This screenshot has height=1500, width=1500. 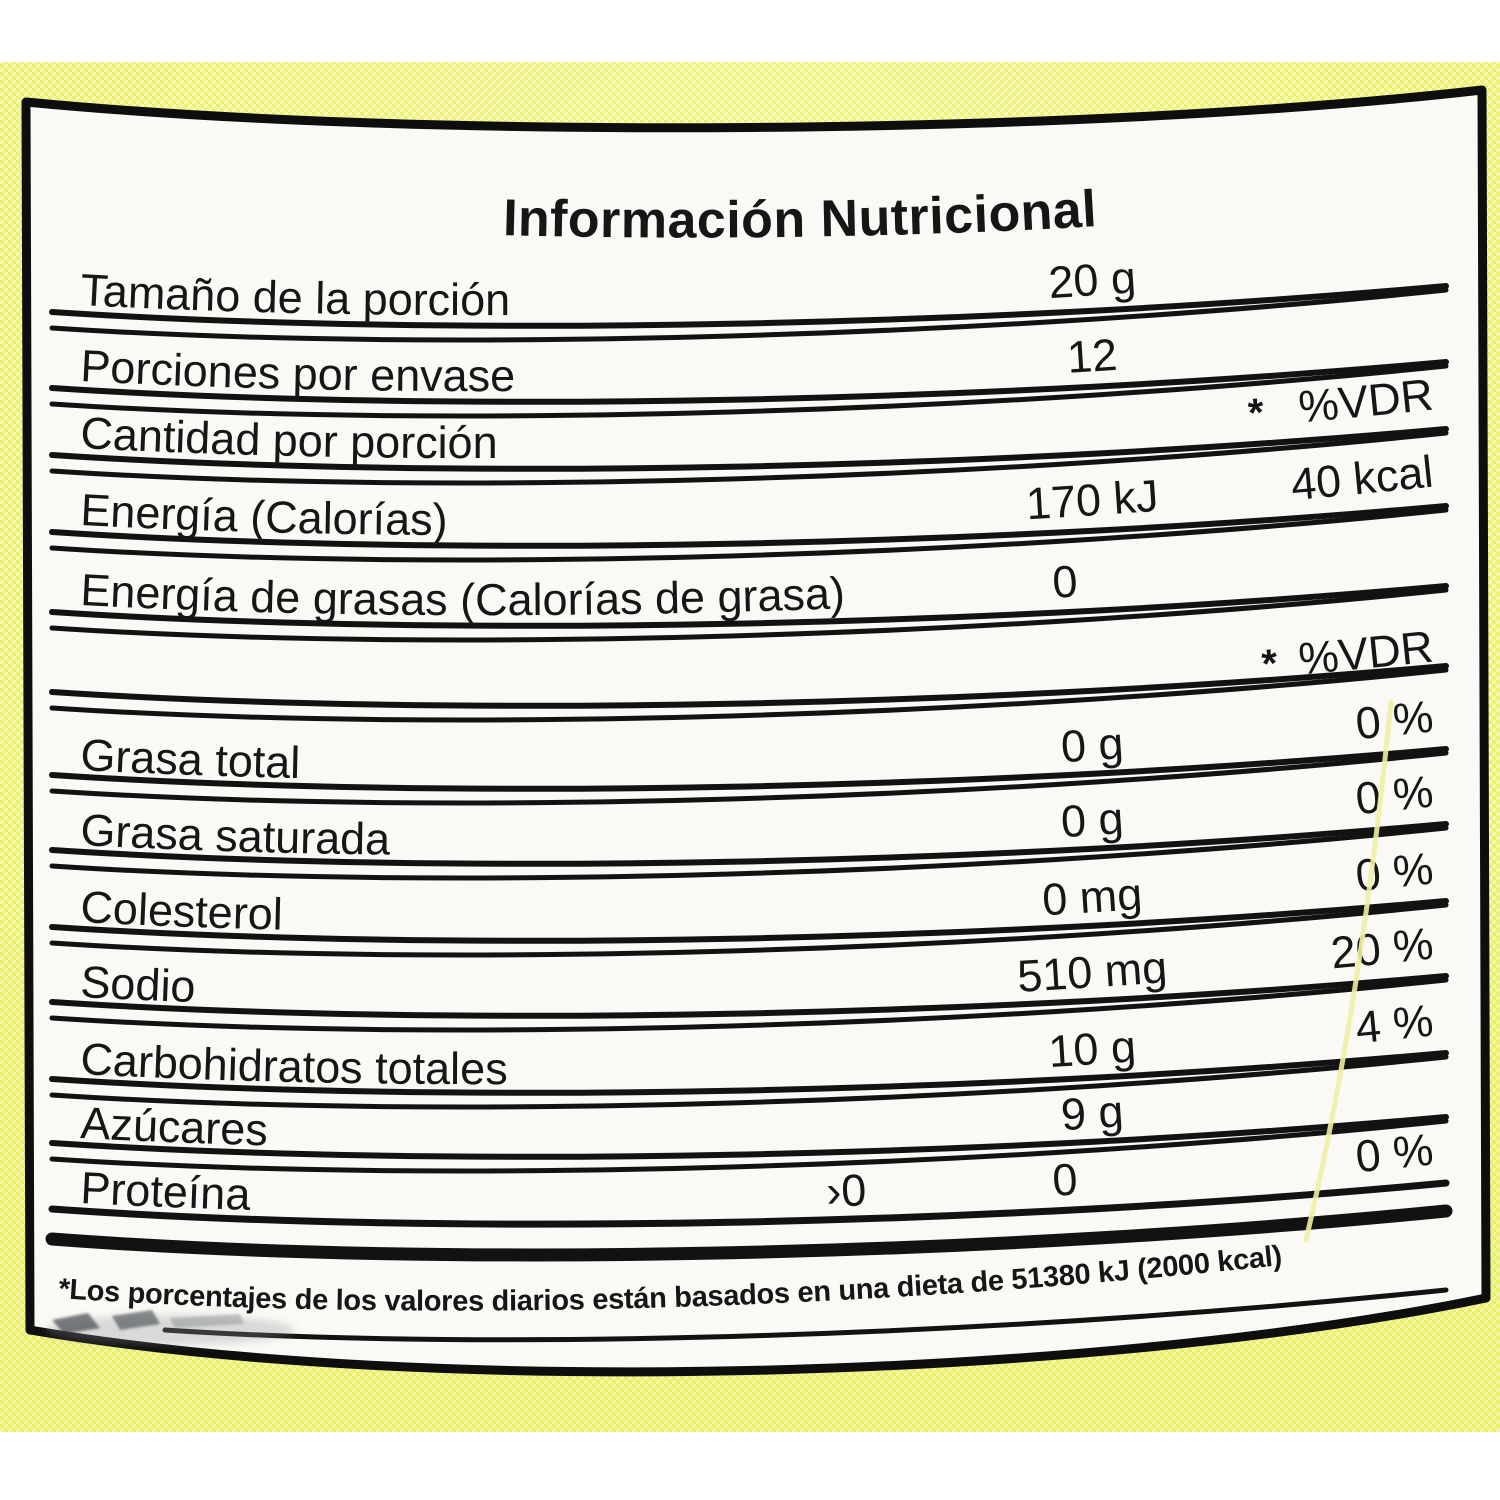 I want to click on row-percent: 20 %, so click(x=1382, y=948).